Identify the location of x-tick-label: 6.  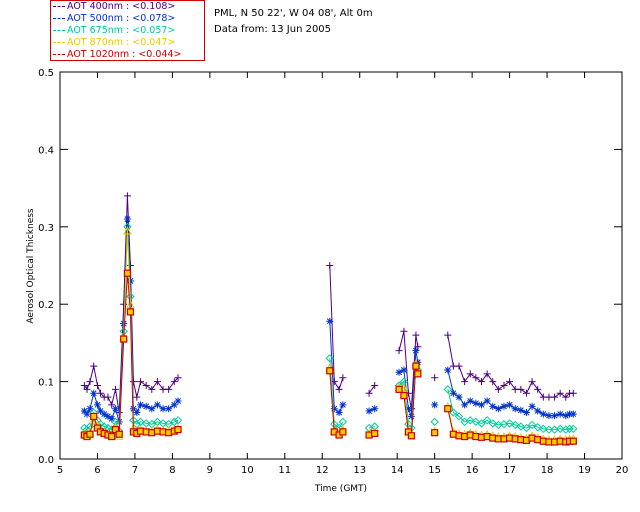
(97, 470).